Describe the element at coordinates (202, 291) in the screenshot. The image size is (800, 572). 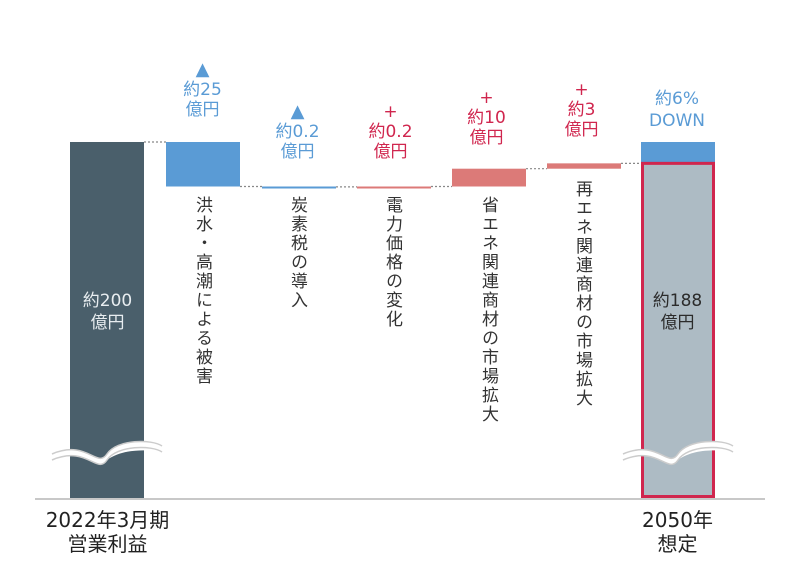
I see `category-flood: 洪水・高潮による被害` at that location.